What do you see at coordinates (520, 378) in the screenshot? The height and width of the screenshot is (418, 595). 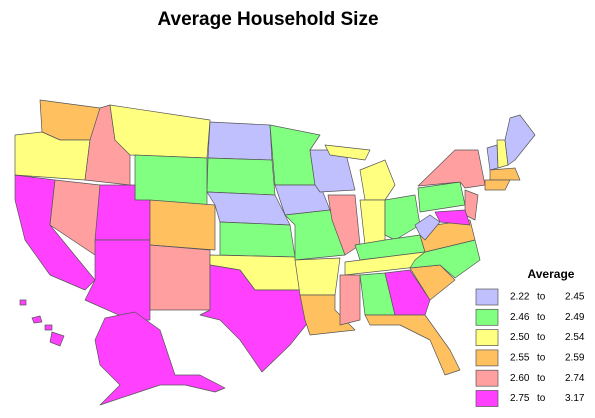 I see `legend-from: 2.60` at bounding box center [520, 378].